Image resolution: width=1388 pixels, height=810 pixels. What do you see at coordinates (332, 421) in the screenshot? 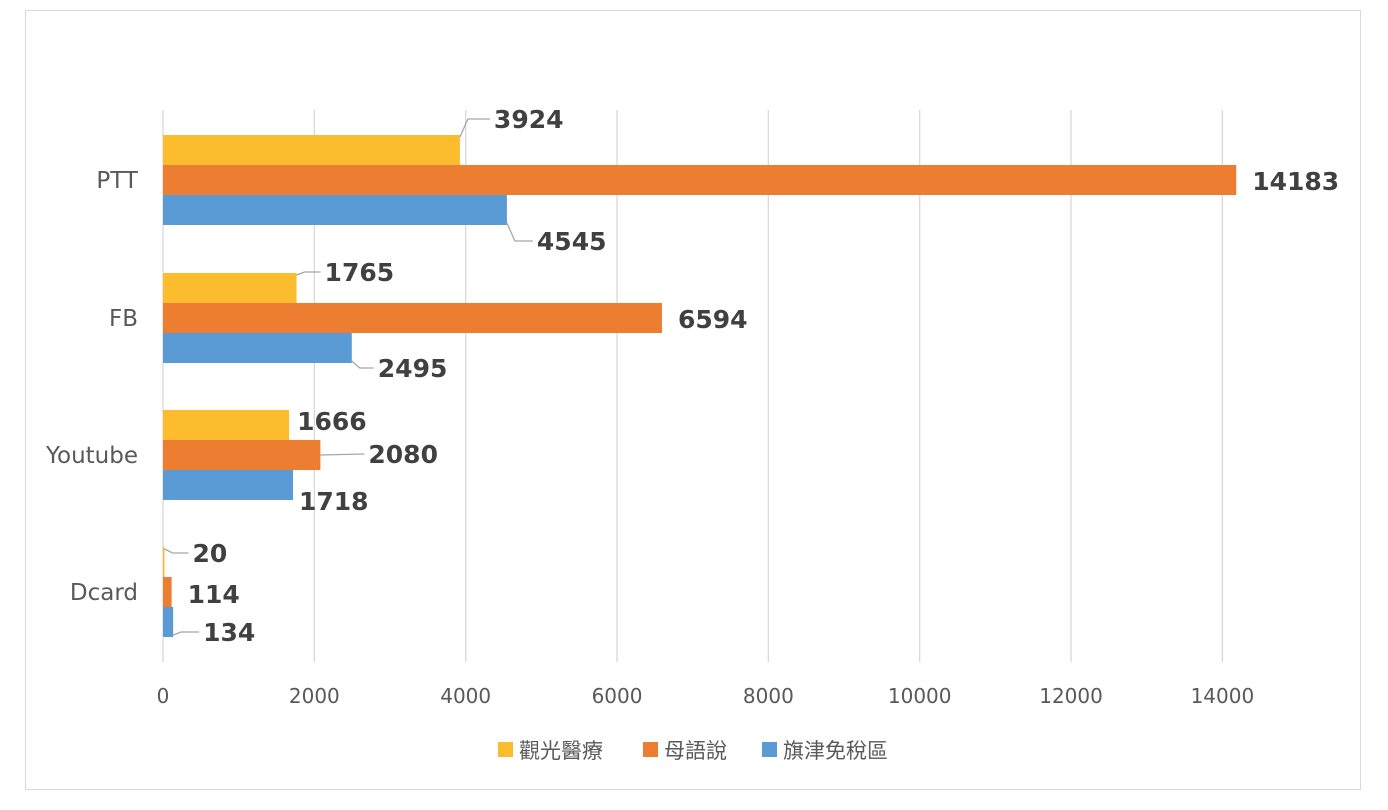
I see `data-label: 1666` at bounding box center [332, 421].